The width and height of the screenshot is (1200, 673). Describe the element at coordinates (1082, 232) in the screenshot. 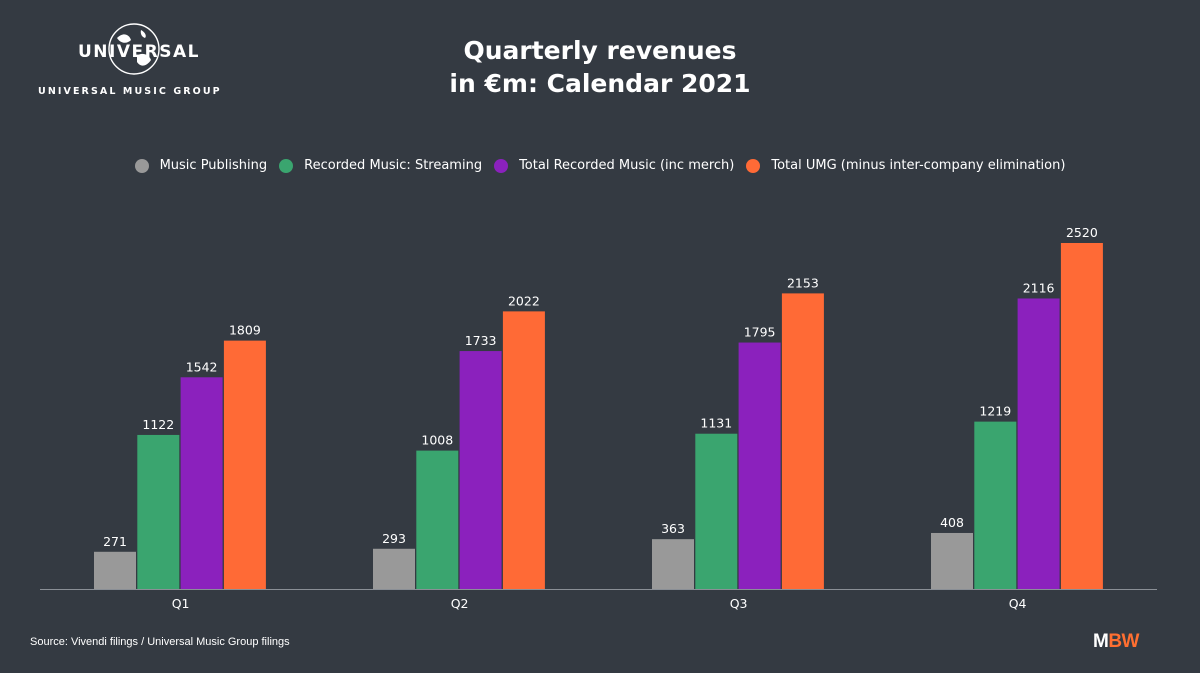

I see `data-label: 2520` at that location.